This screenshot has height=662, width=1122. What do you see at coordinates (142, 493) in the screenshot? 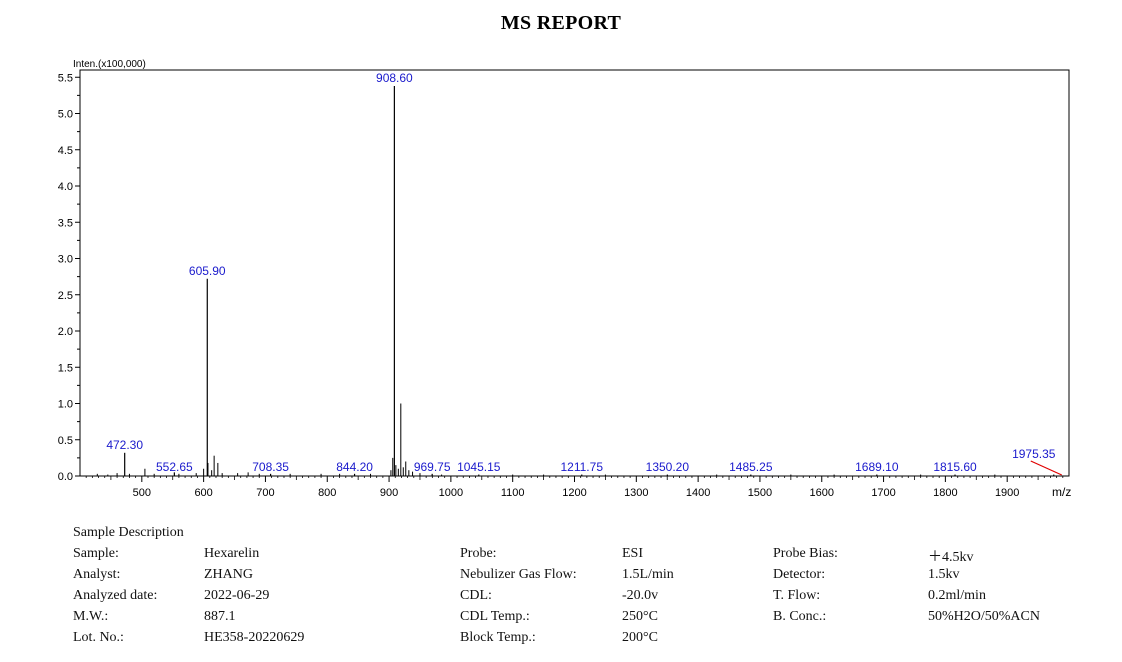
I see `x-tick-label-0: 500` at bounding box center [142, 493].